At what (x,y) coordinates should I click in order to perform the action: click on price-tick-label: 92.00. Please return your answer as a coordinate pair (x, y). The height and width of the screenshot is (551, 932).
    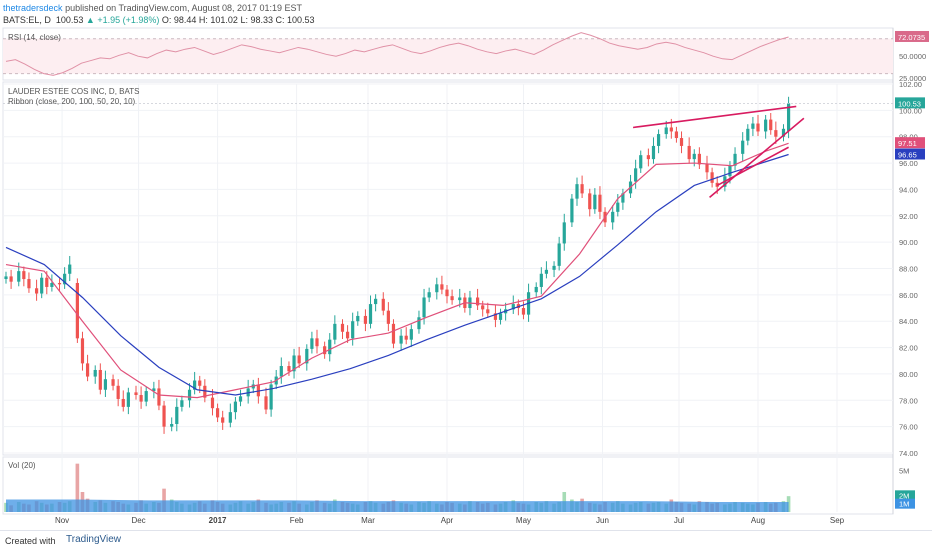
    Looking at the image, I should click on (908, 216).